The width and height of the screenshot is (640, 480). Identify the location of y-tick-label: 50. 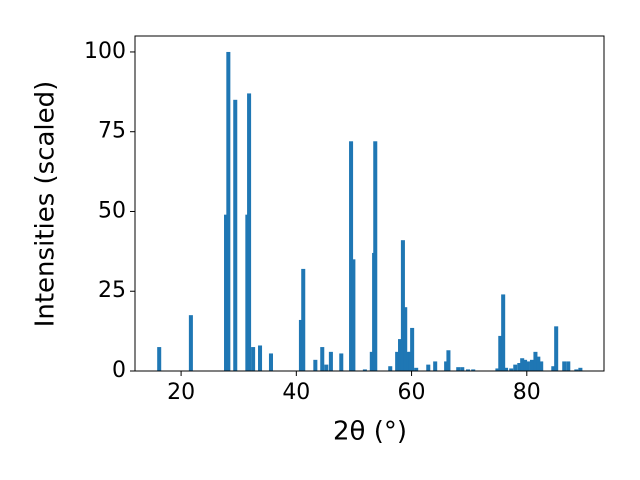
(112, 210).